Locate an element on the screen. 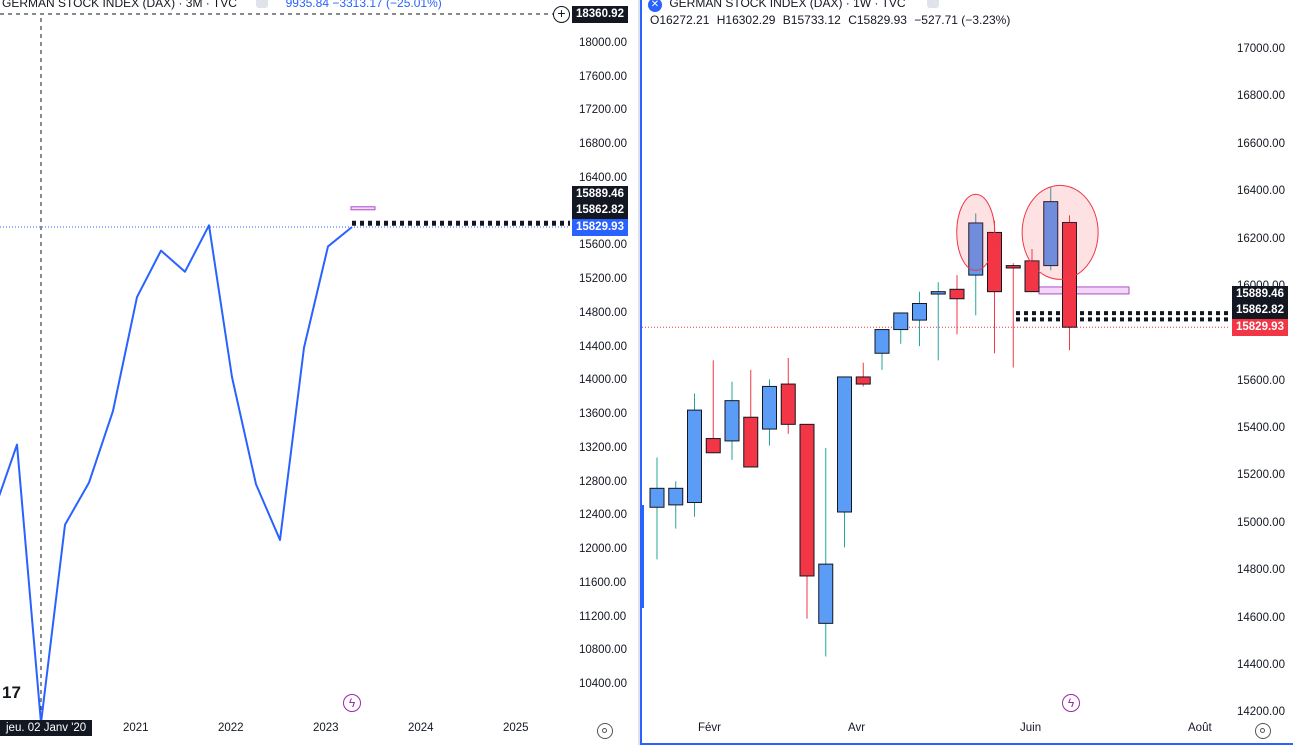 Image resolution: width=1293 pixels, height=745 pixels. price-tick: 18000.00 is located at coordinates (603, 43).